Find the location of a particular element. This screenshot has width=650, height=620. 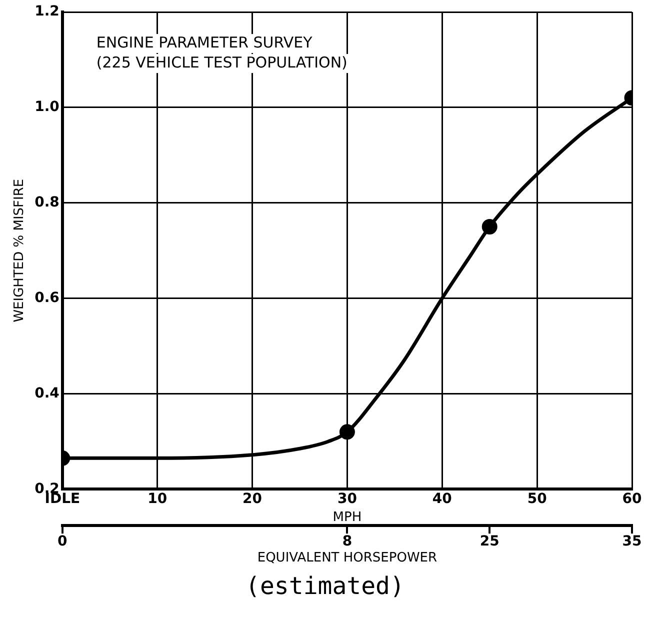

y-tick-label: 1.2 is located at coordinates (47, 12).